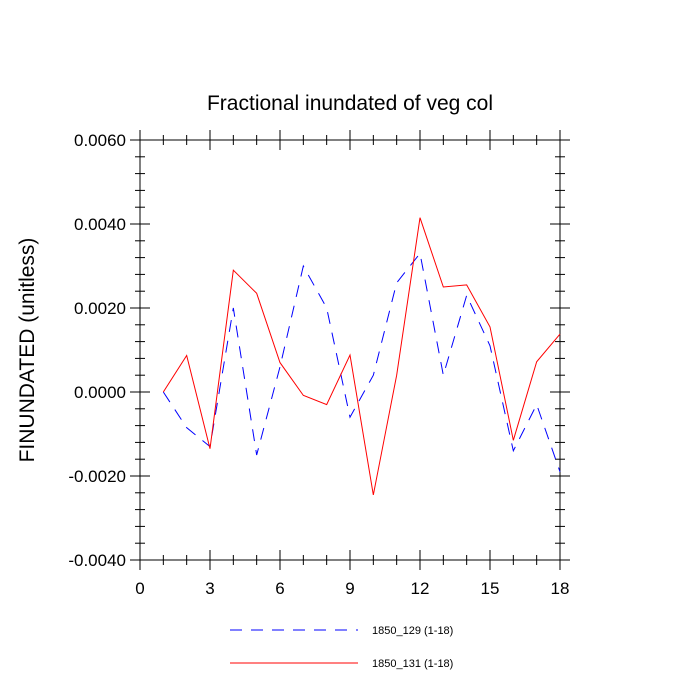 Image resolution: width=700 pixels, height=700 pixels. What do you see at coordinates (490, 588) in the screenshot?
I see `x-tick-label: 15` at bounding box center [490, 588].